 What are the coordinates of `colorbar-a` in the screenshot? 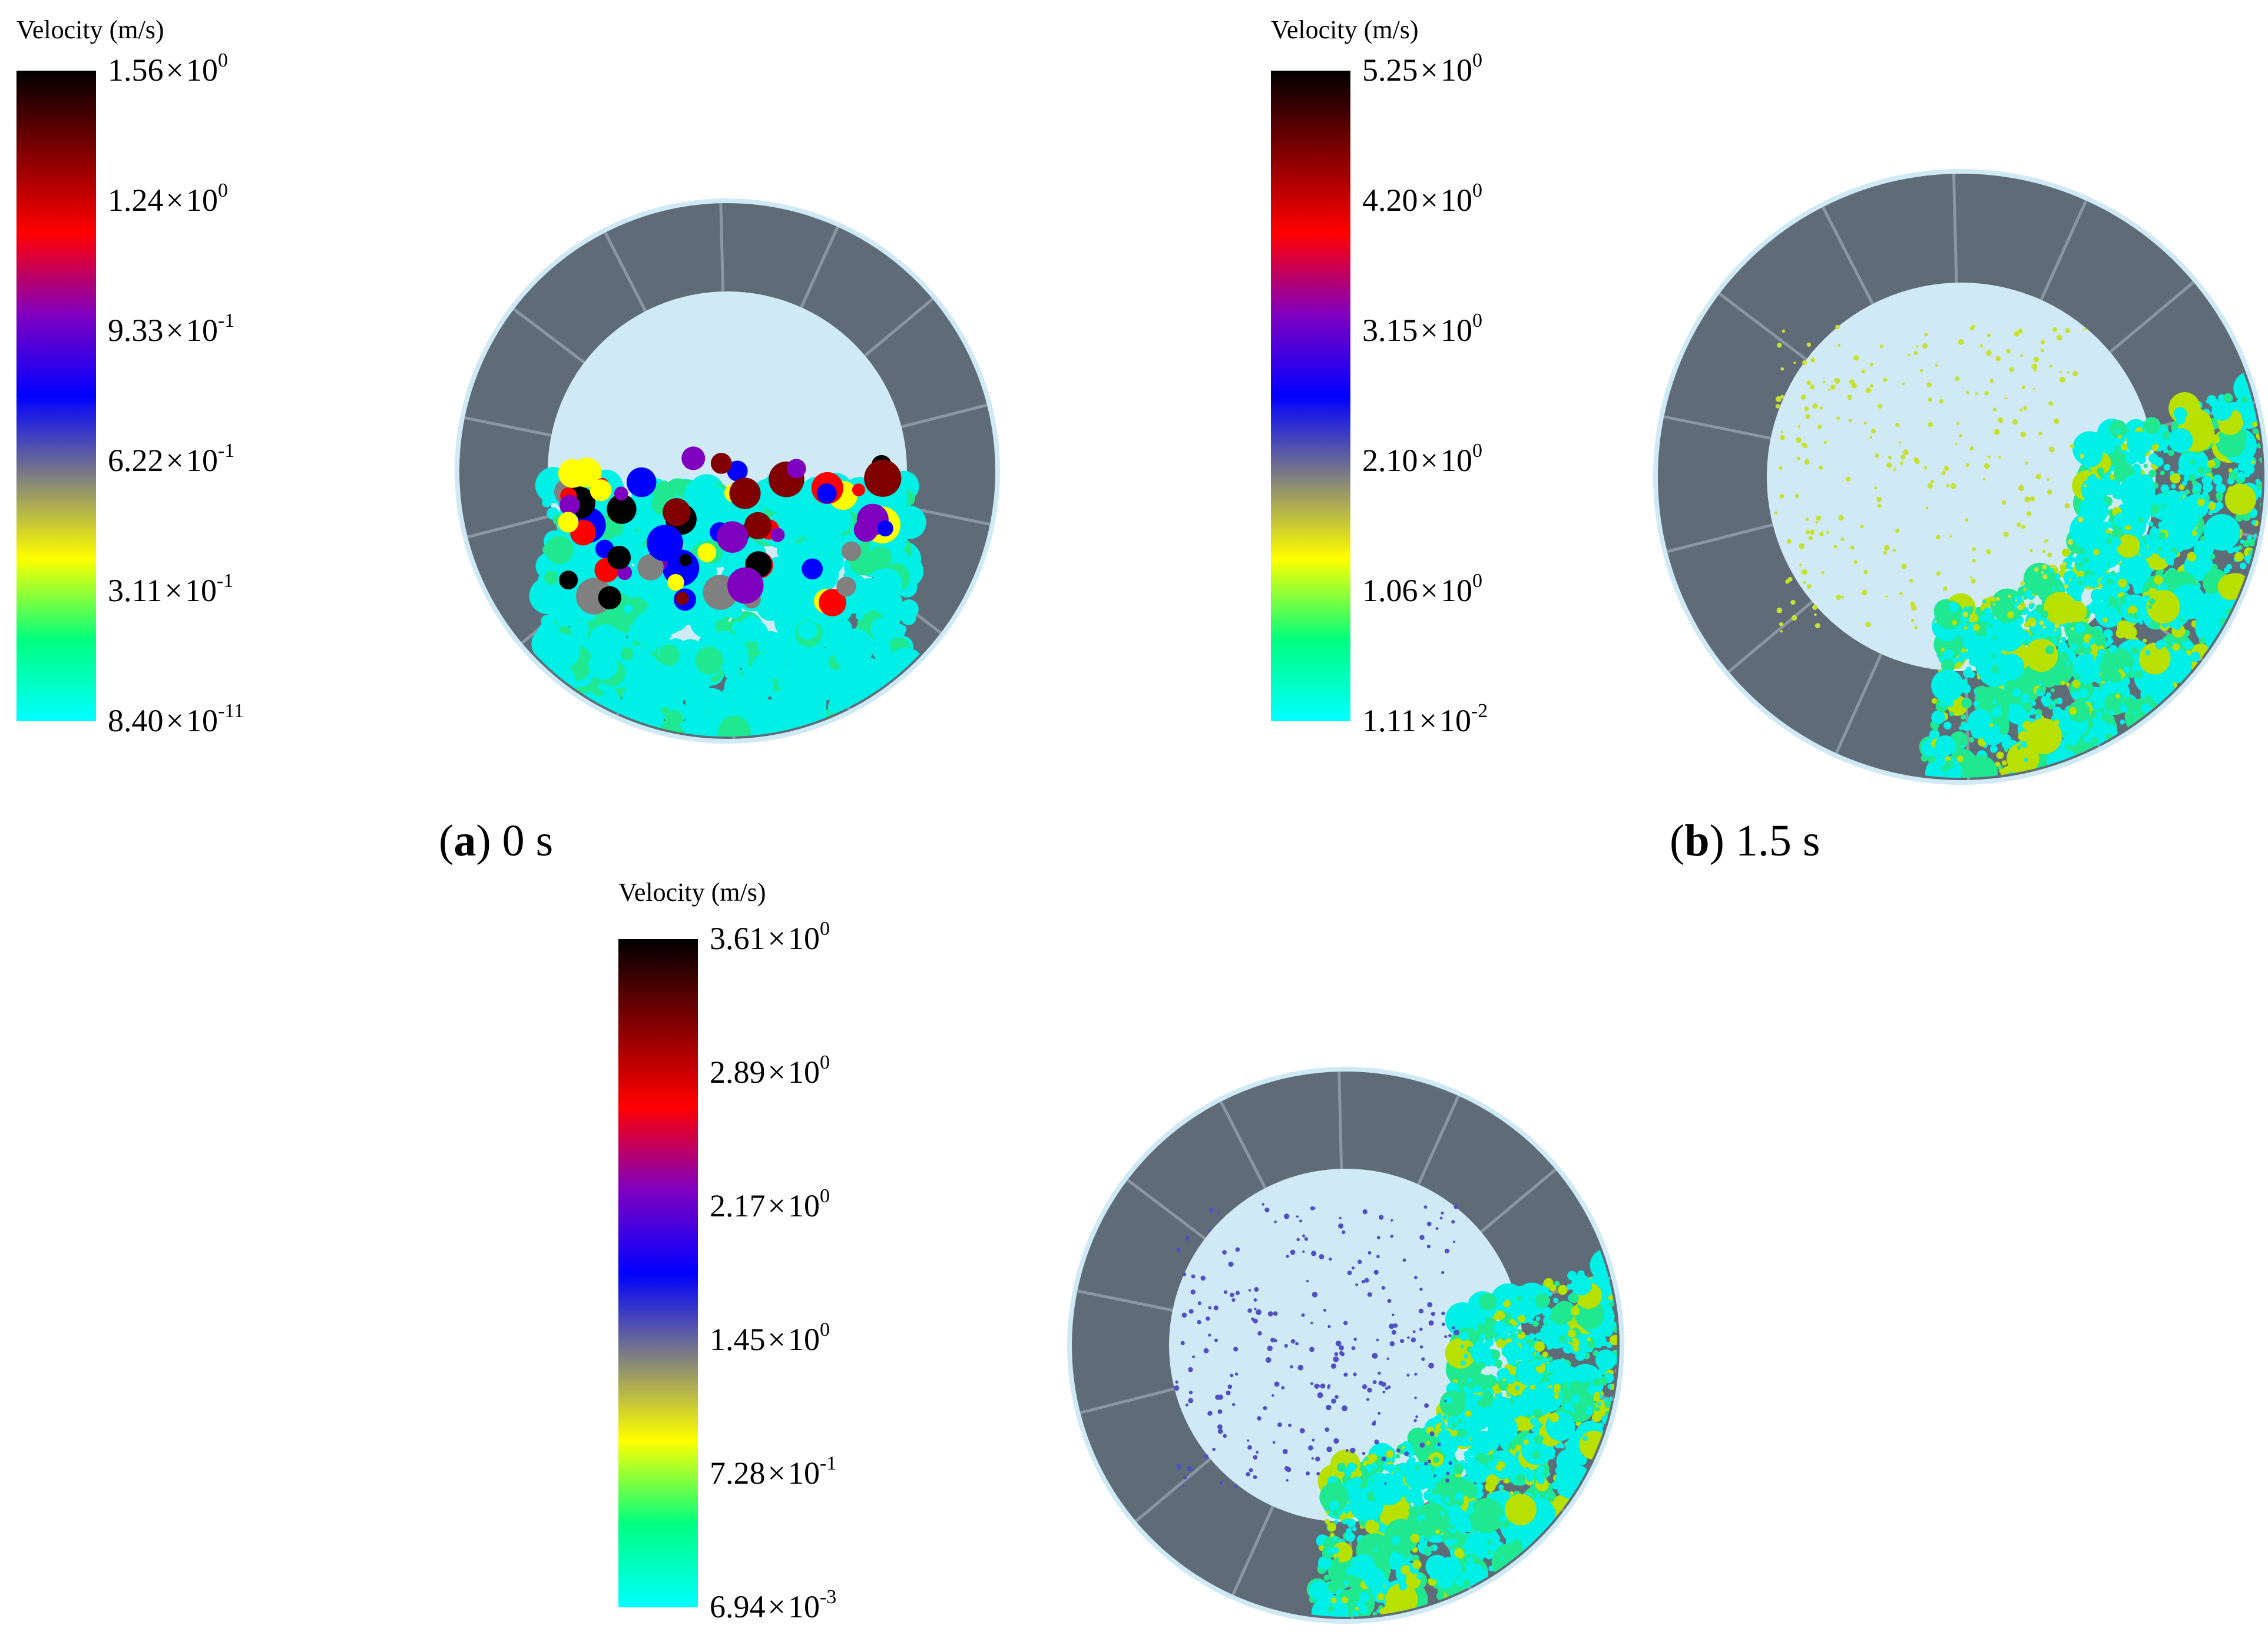 It's located at (56, 396).